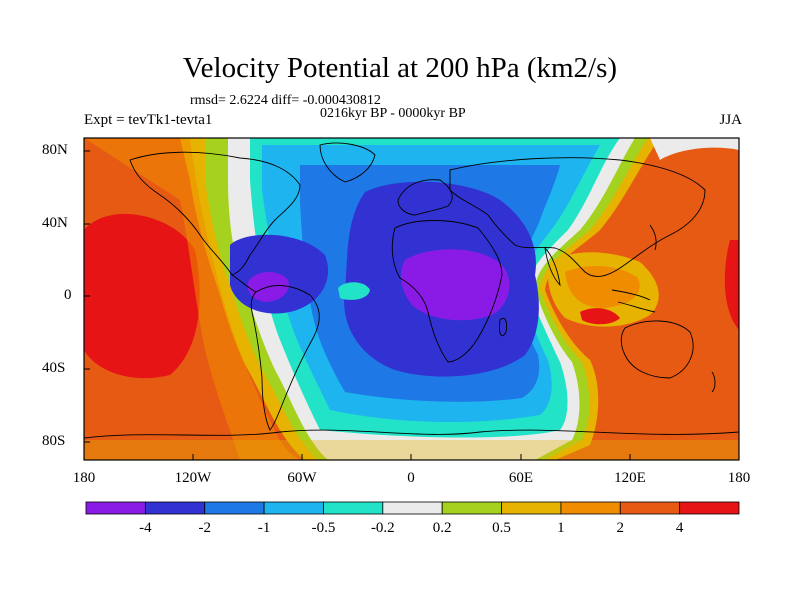 This screenshot has width=800, height=600. I want to click on coastline-africa, so click(447, 291).